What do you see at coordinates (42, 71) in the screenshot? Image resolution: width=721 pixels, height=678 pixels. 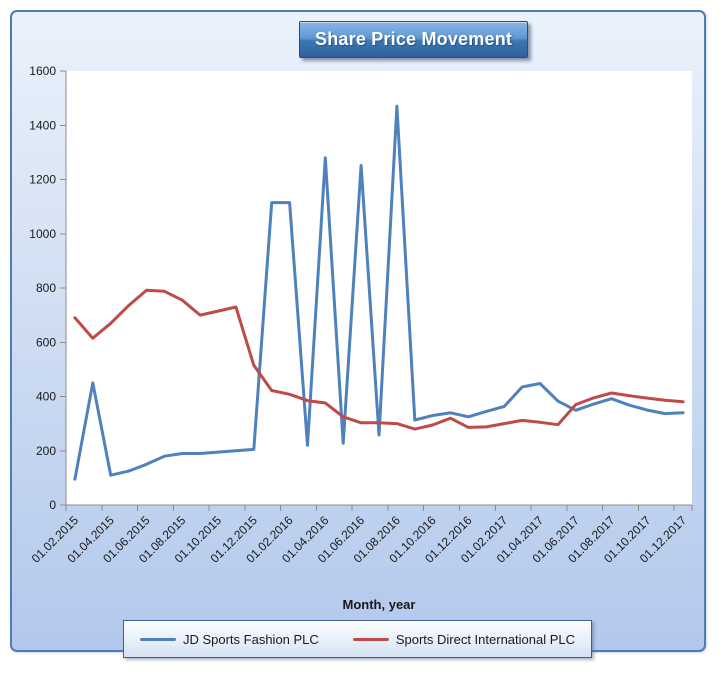 I see `y-tick-label: 1600` at bounding box center [42, 71].